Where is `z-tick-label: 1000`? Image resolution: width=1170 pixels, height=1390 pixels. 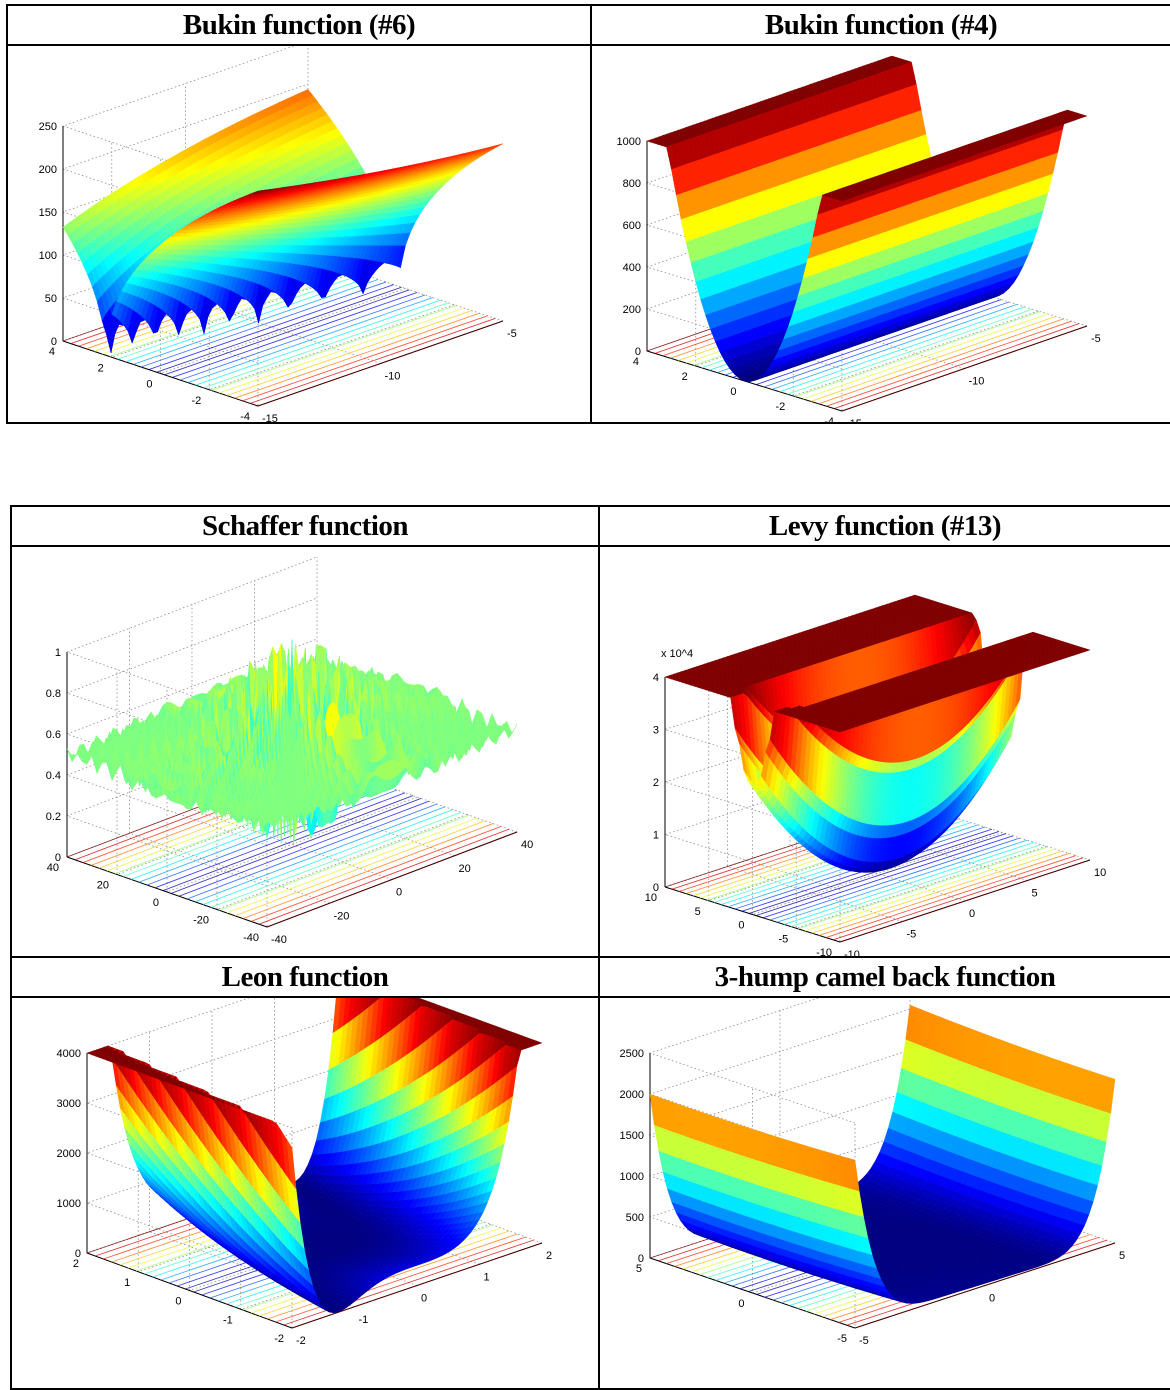
z-tick-label: 1000 is located at coordinates (629, 142).